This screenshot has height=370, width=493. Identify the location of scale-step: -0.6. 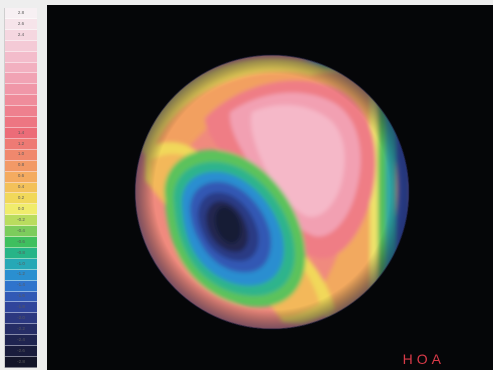
(21, 242).